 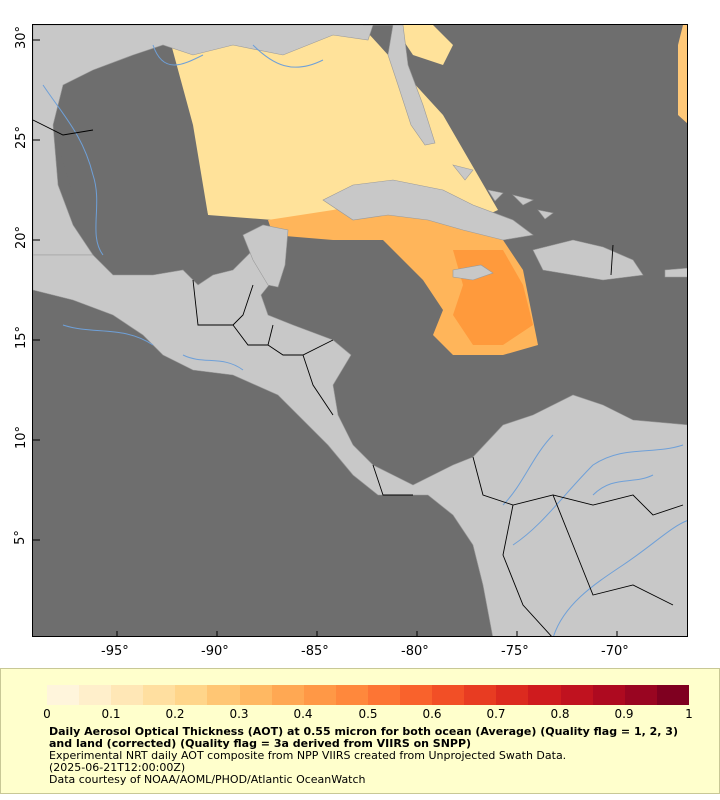 I want to click on xtick-70: -70°, so click(x=615, y=651).